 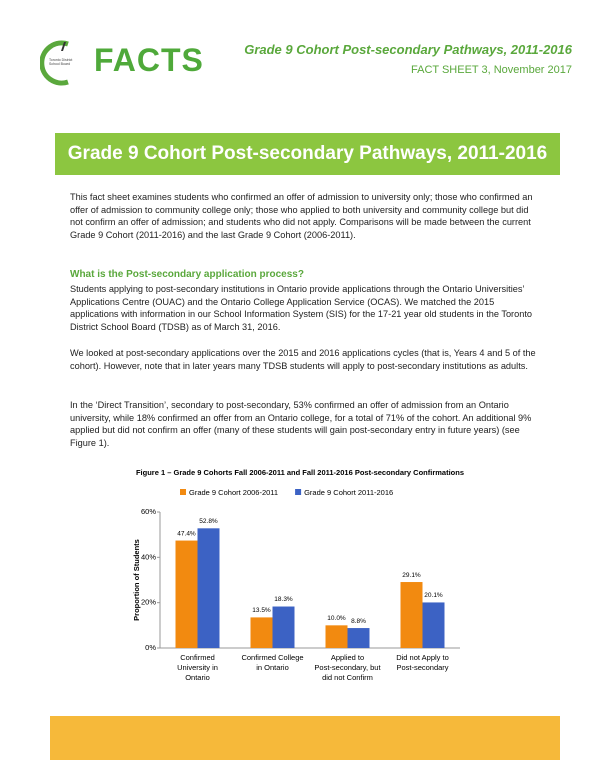 I want to click on value-label: 18.3%, so click(x=283, y=599).